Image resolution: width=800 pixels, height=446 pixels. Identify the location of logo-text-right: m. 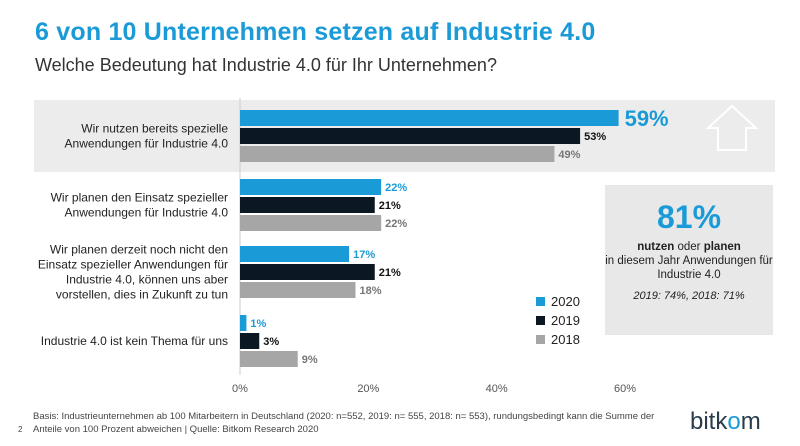
(750, 421).